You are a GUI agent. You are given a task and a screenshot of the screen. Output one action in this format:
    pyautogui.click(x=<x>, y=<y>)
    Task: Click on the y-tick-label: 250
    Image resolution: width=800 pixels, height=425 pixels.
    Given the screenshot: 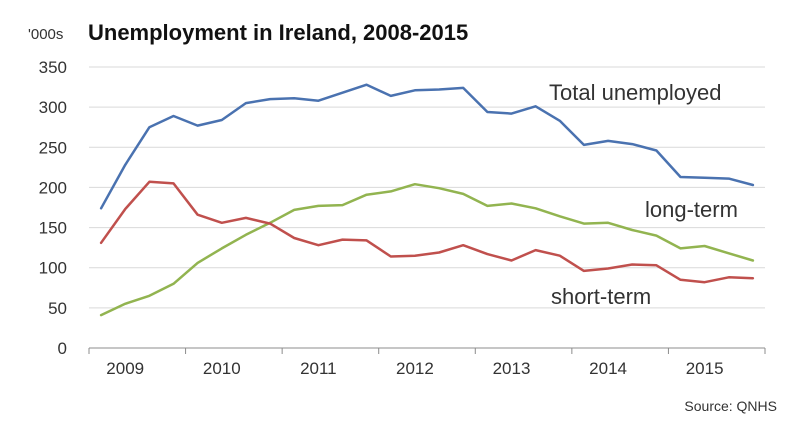 What is the action you would take?
    pyautogui.click(x=53, y=147)
    